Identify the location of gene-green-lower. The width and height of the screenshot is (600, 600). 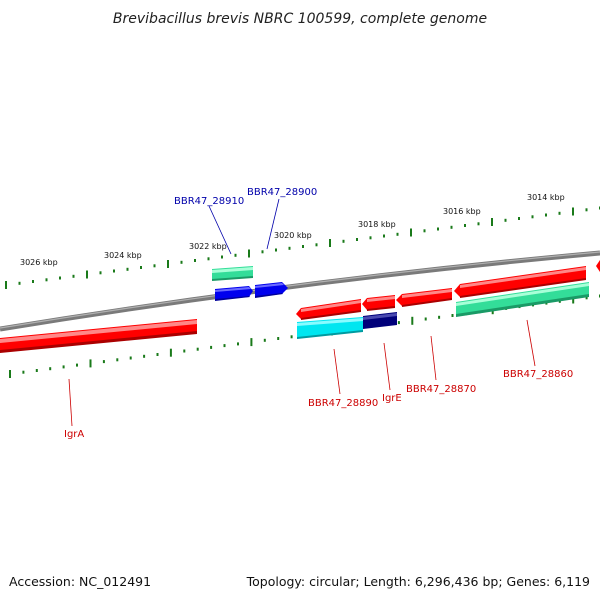
(522, 299).